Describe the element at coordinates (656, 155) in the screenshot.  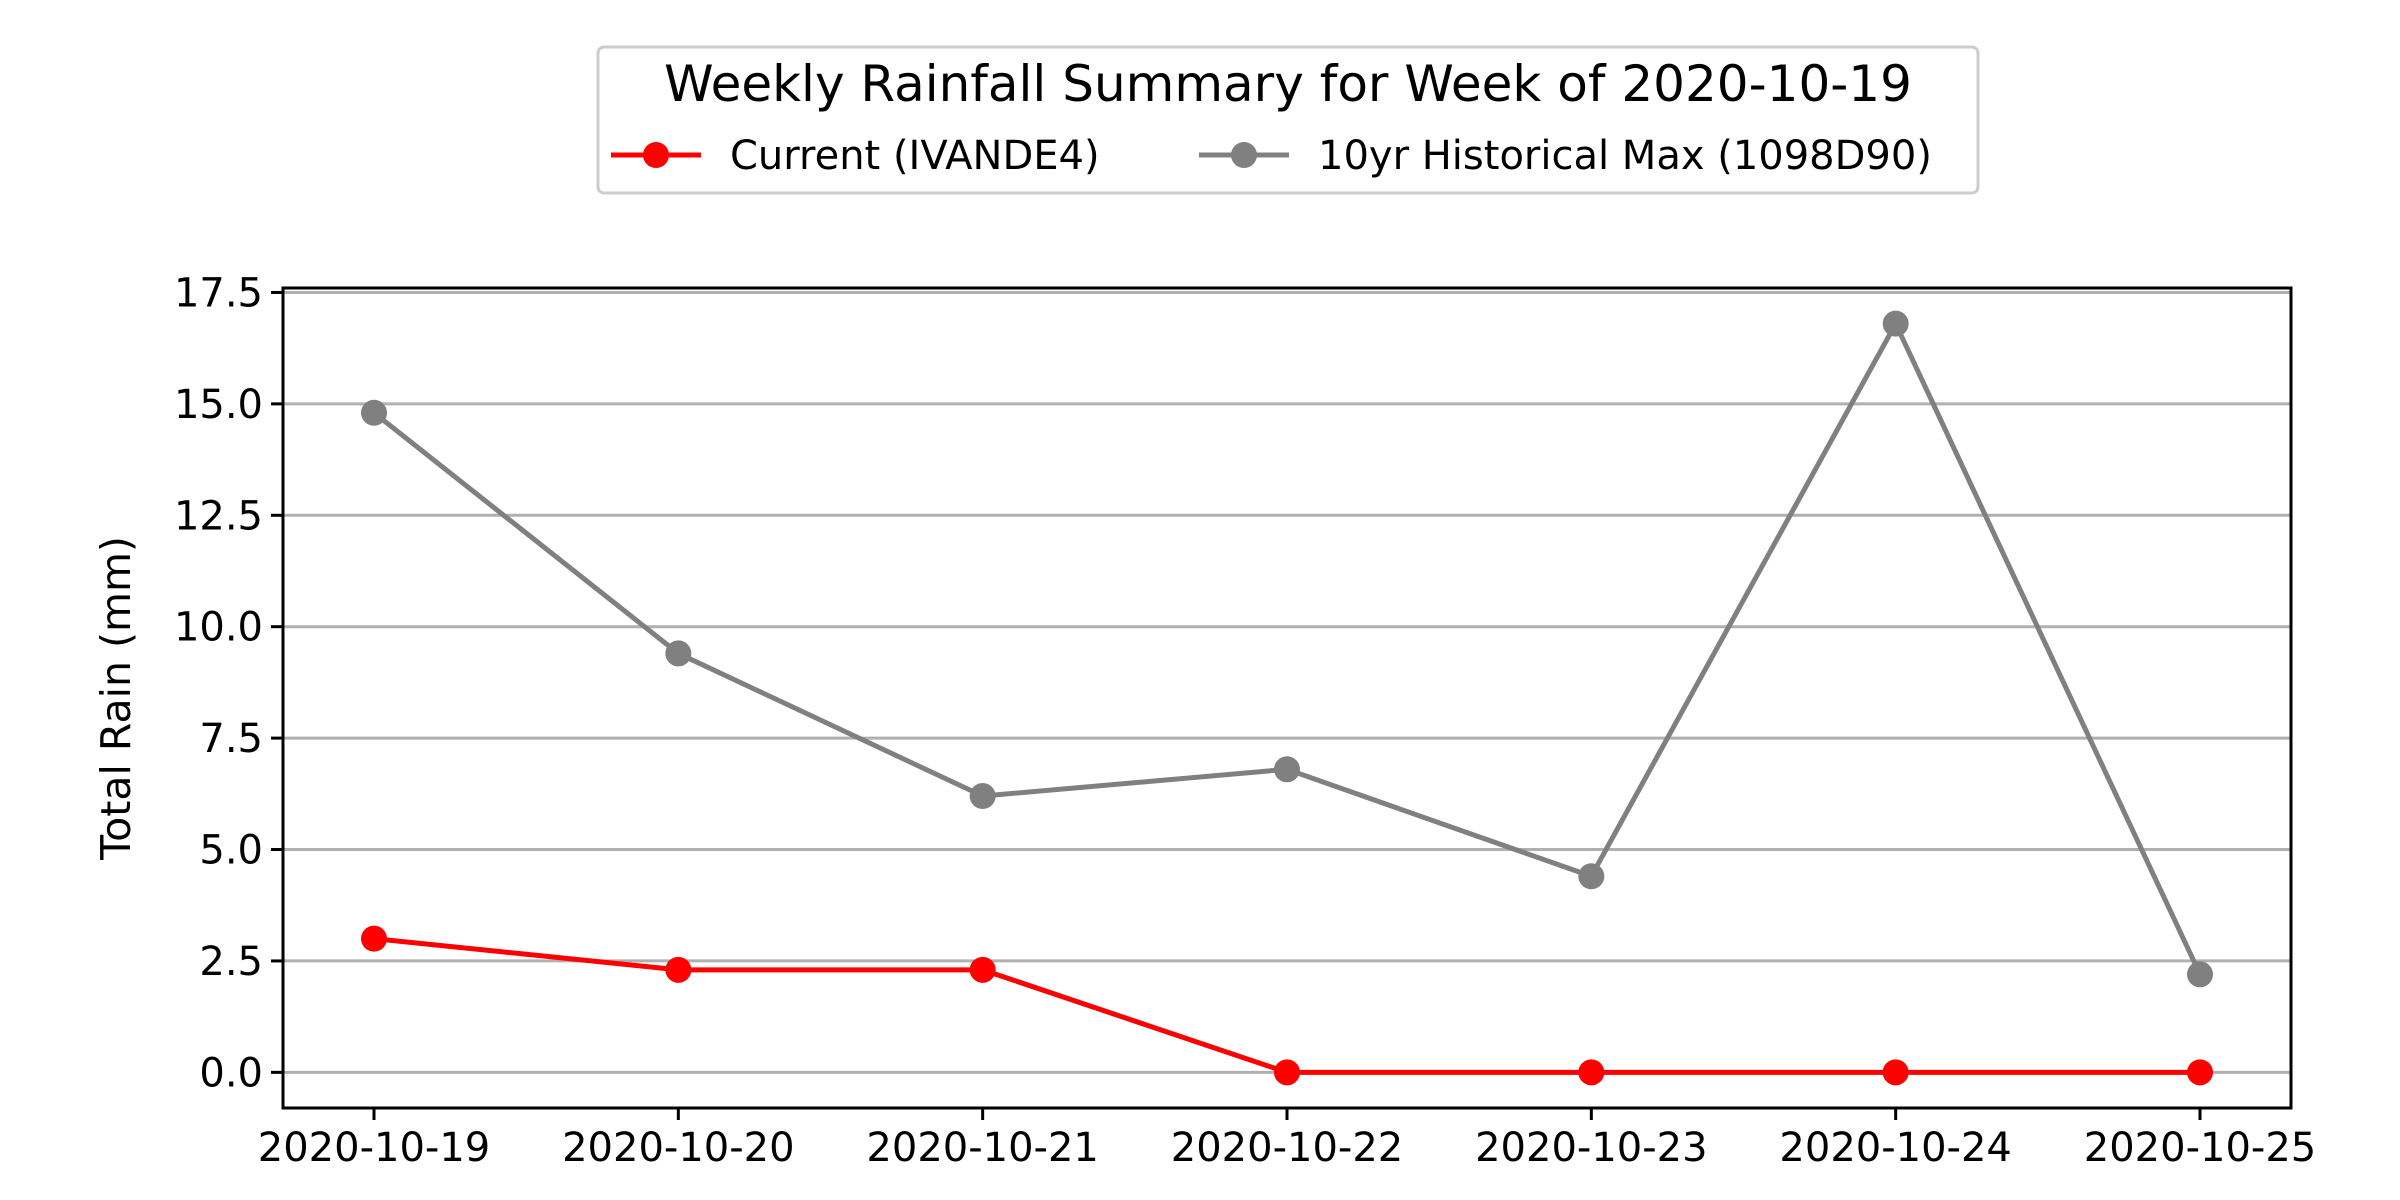
I see `legend-marker-current` at that location.